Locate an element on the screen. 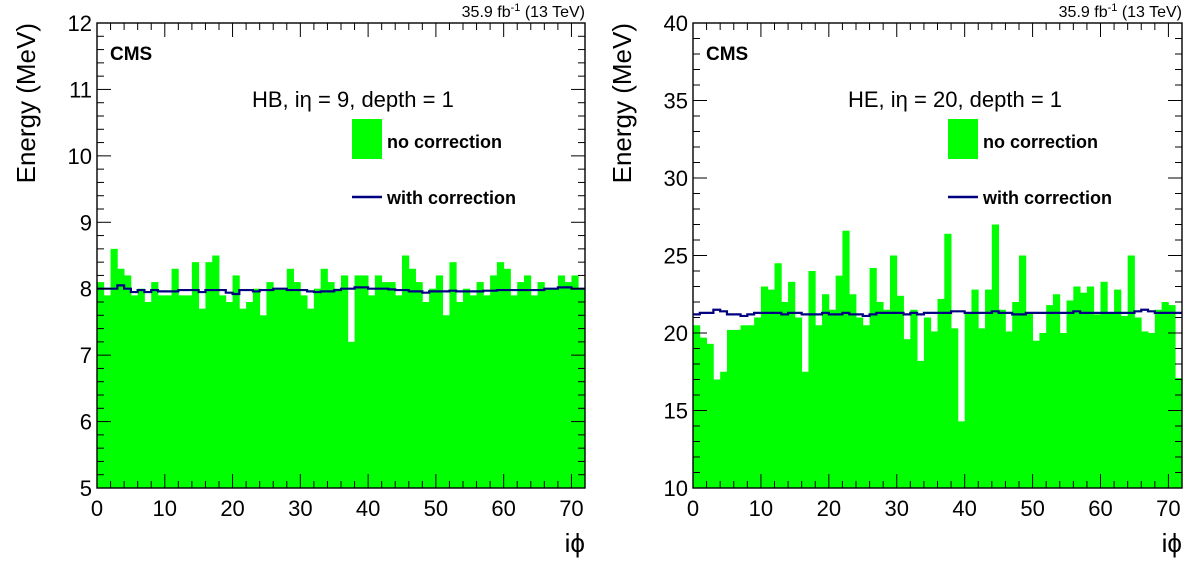 The image size is (1192, 565). y-tick-label: 11 is located at coordinates (80, 89).